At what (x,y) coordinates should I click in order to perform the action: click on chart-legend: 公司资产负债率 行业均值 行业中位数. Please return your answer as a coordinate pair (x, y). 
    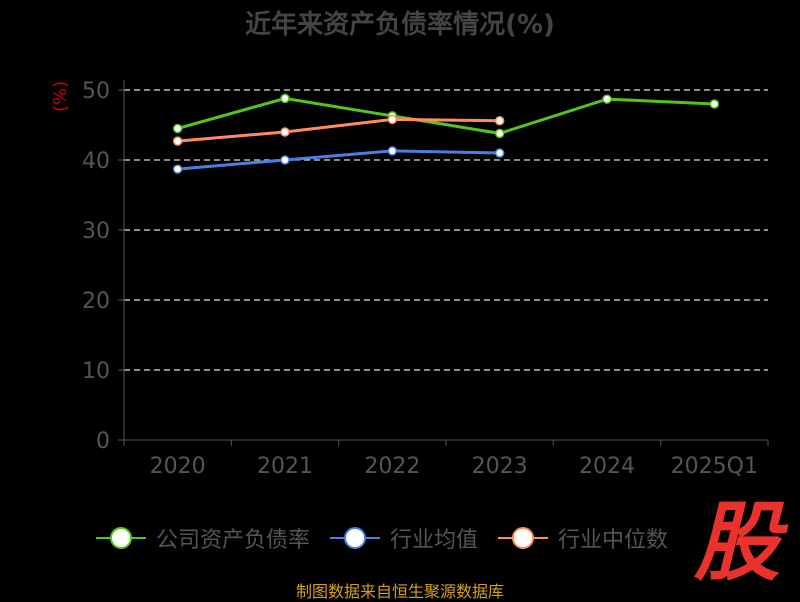
    Looking at the image, I should click on (392, 538).